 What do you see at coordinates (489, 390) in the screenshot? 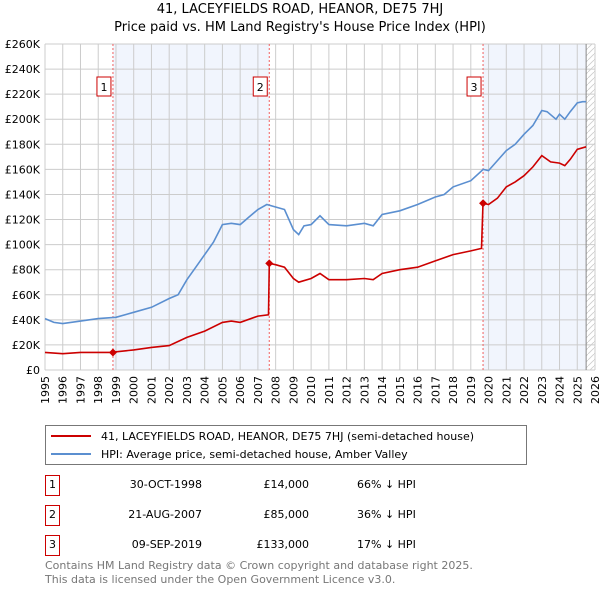
I see `x-tick-label: 2020` at bounding box center [489, 390].